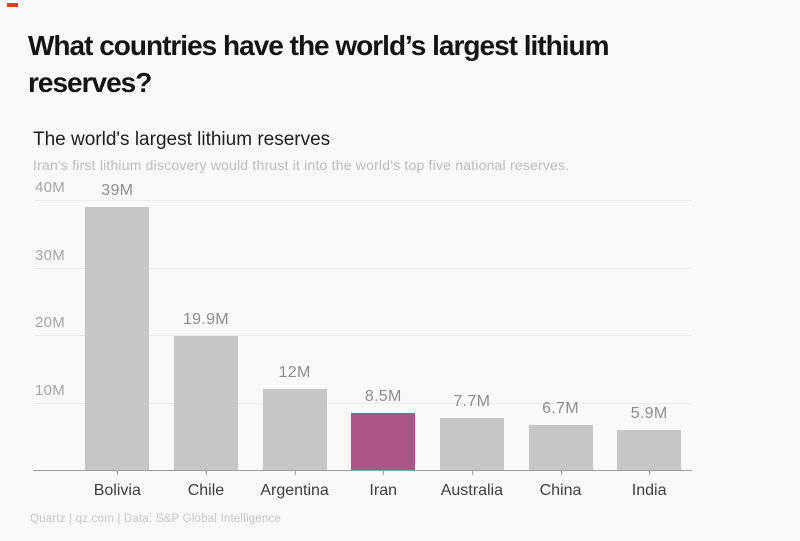 The image size is (800, 541). What do you see at coordinates (50, 187) in the screenshot?
I see `y-axis-label-40m: 40M` at bounding box center [50, 187].